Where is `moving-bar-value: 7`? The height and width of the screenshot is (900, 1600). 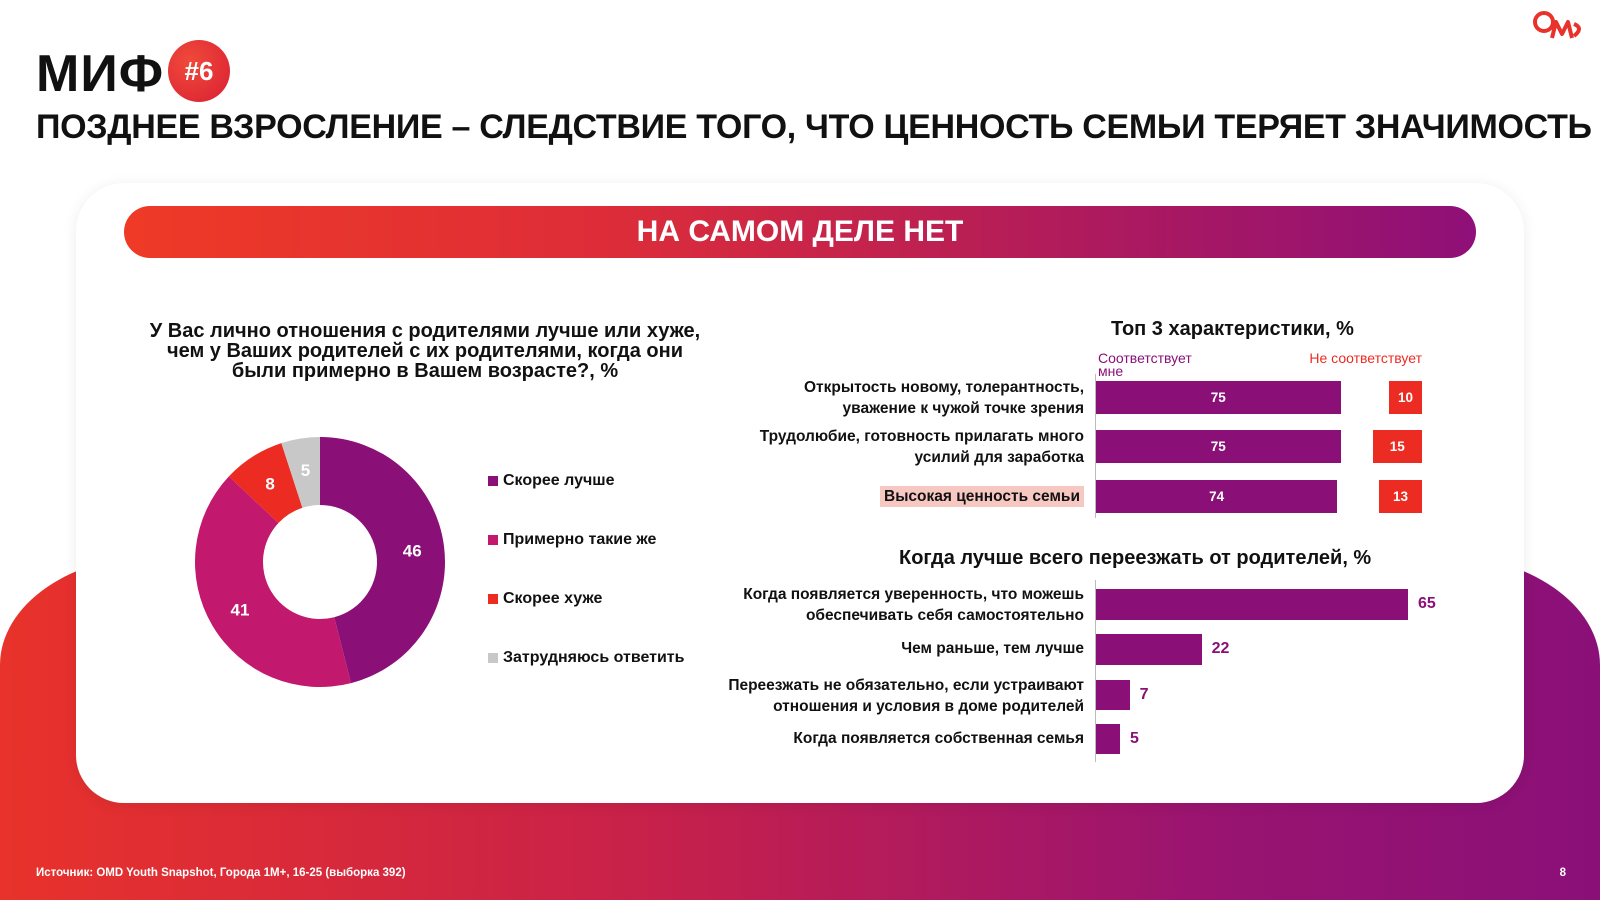 moving-bar-value: 7 is located at coordinates (1144, 694).